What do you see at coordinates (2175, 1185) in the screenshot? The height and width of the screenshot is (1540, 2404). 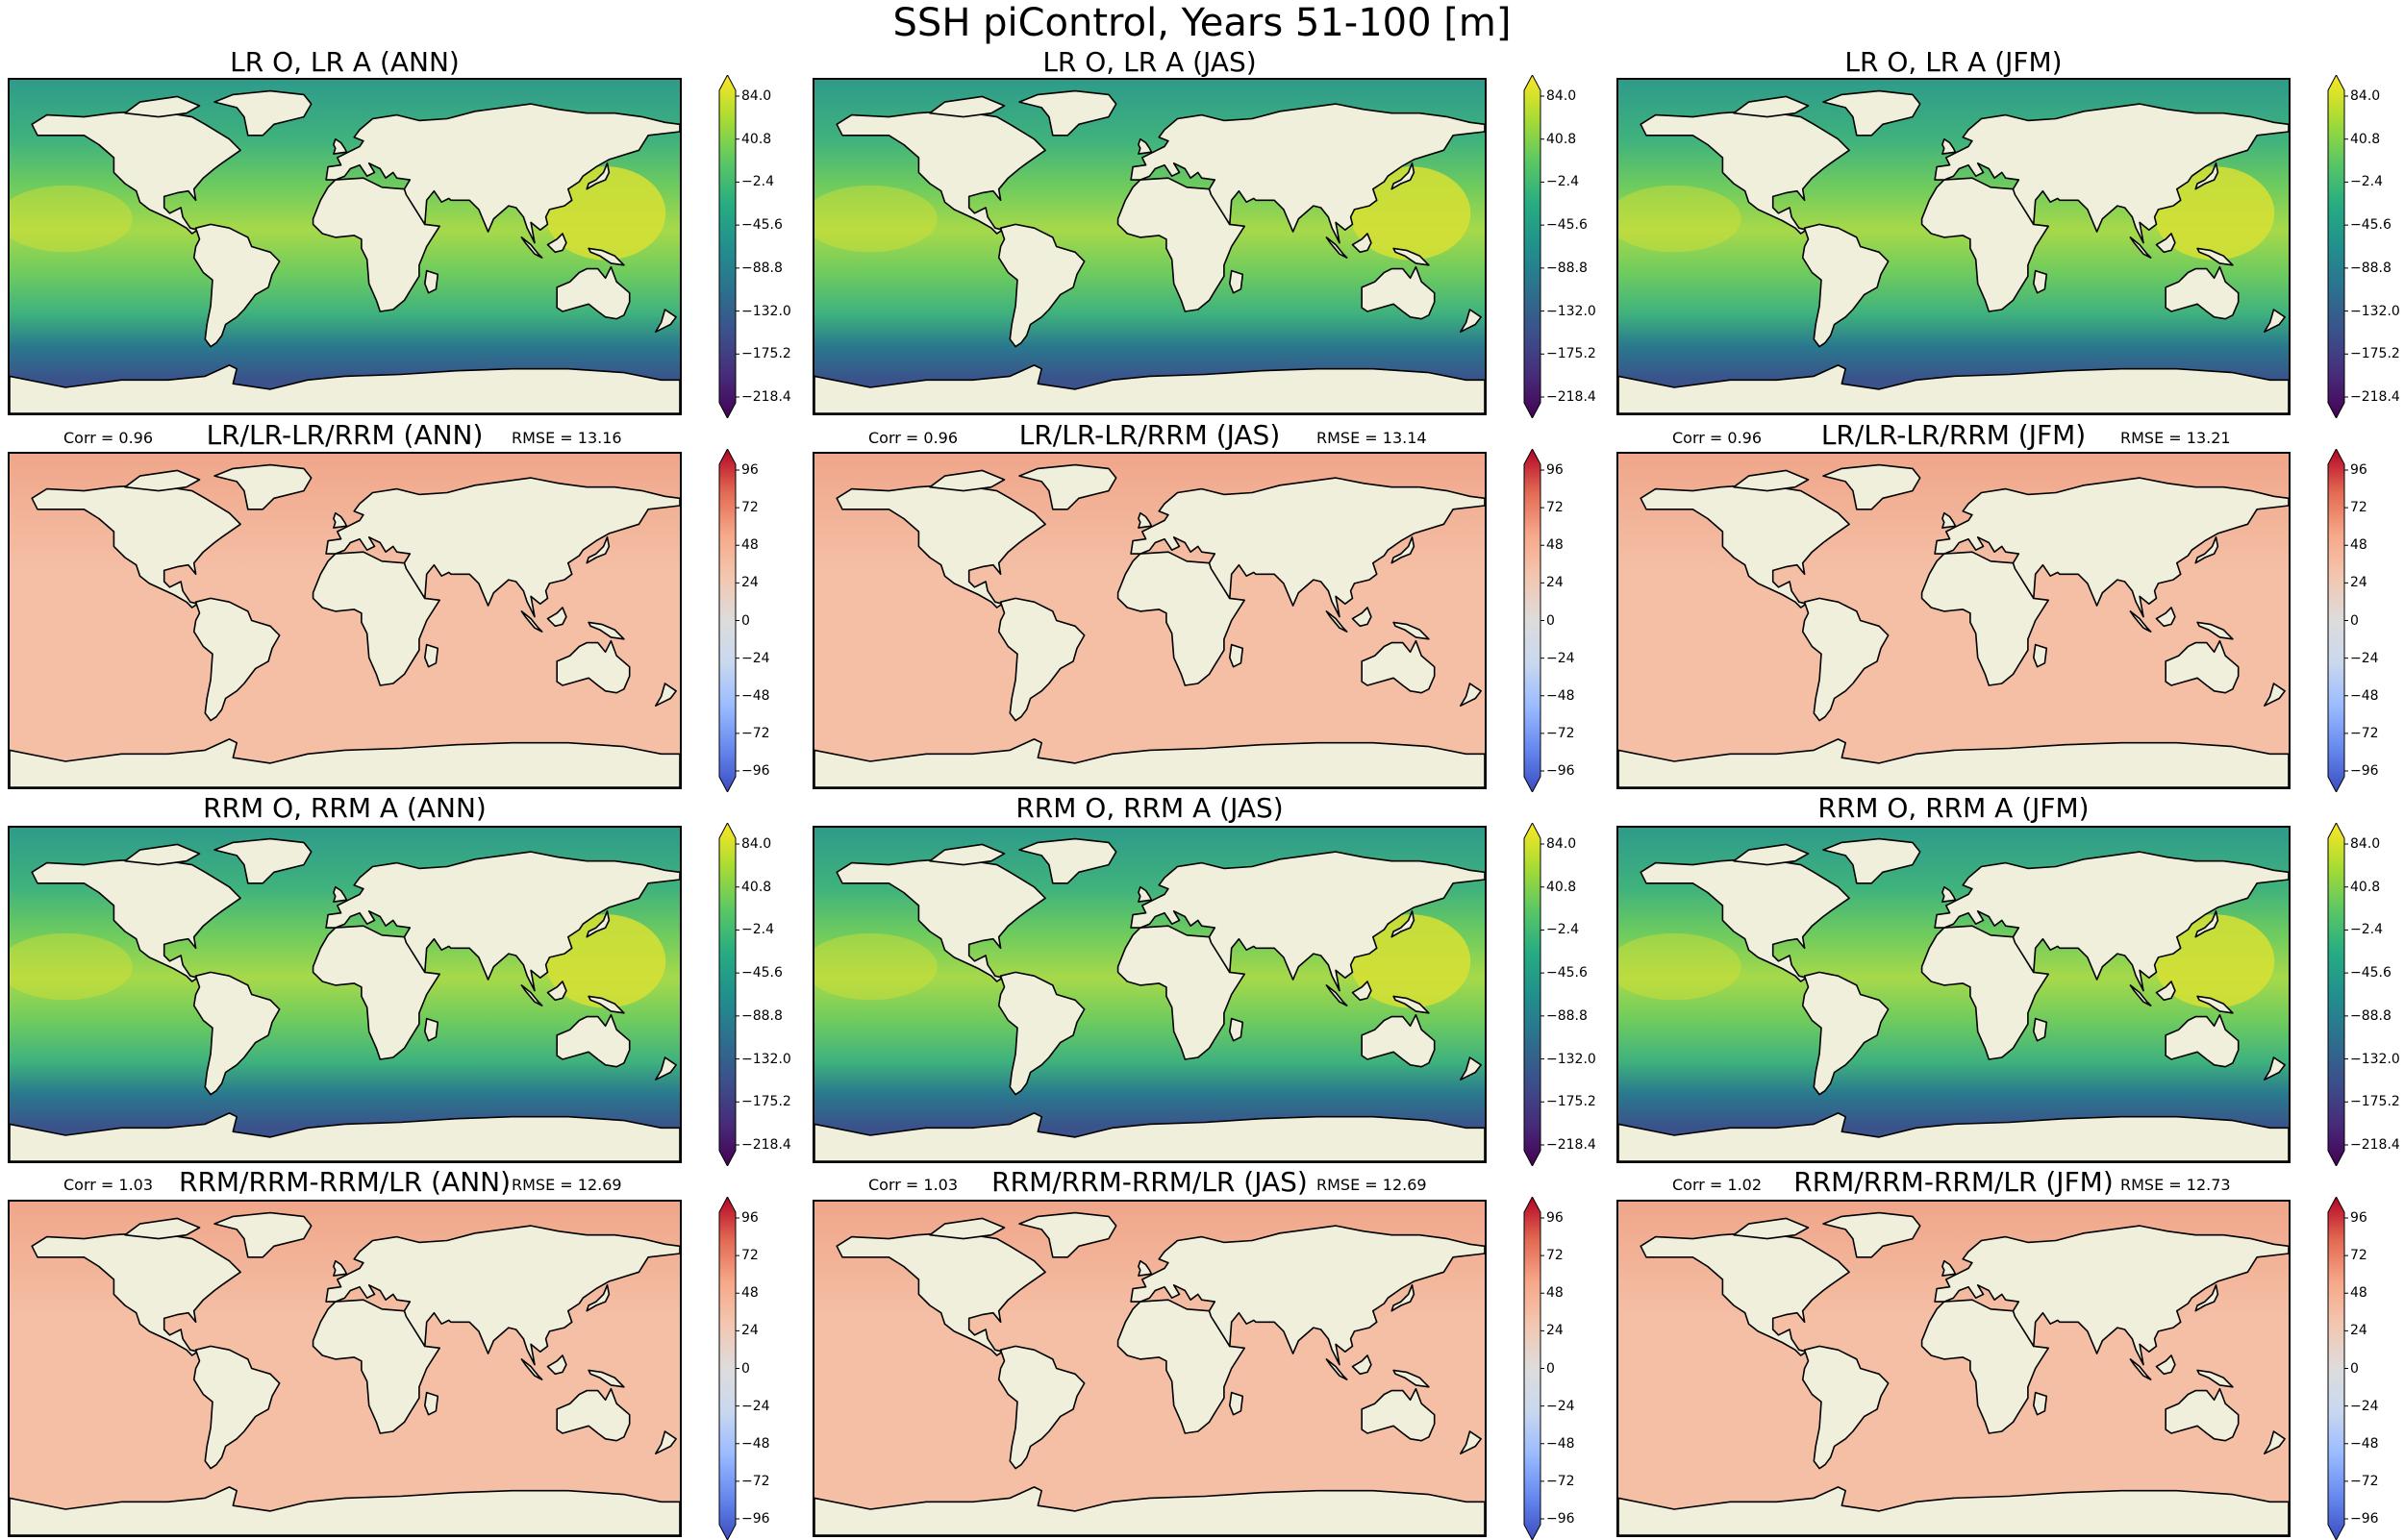 I see `rmse-label: RMSE = 12.73` at bounding box center [2175, 1185].